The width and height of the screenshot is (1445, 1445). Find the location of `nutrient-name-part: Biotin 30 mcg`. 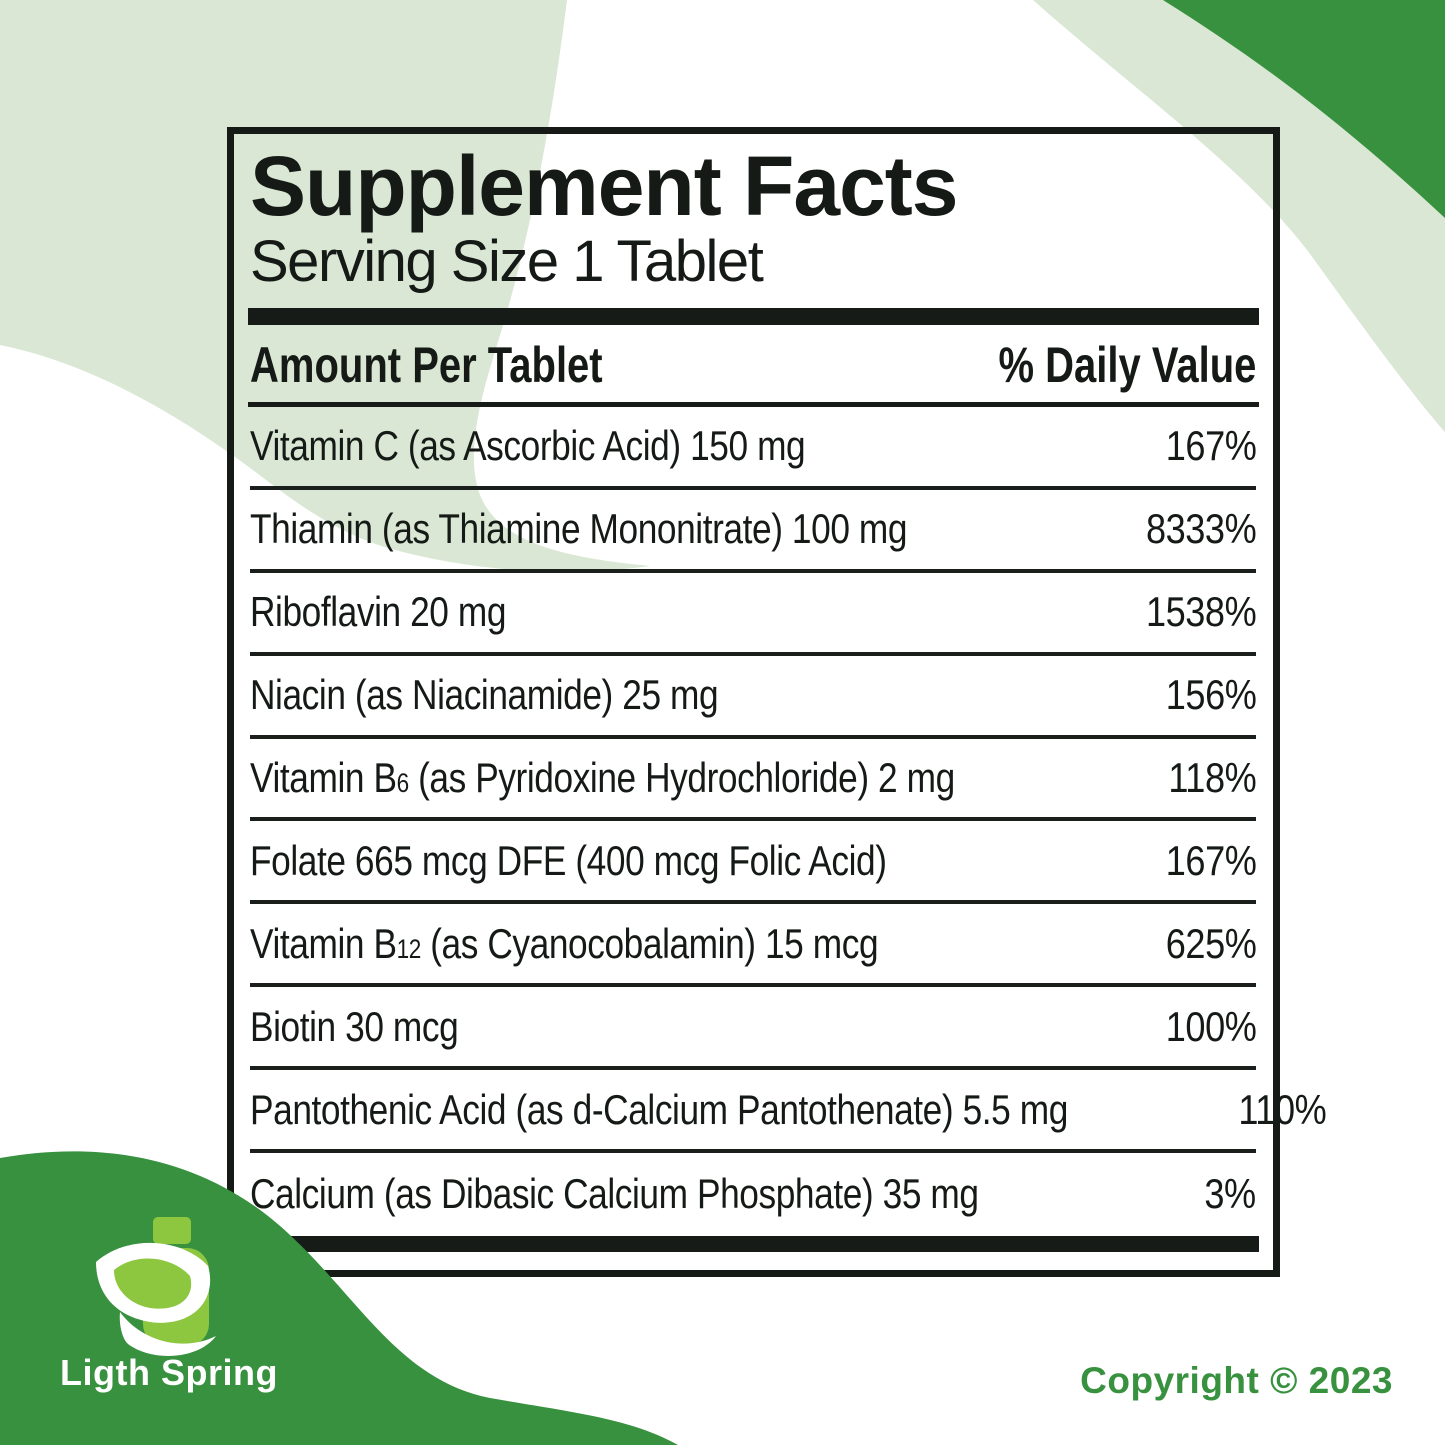

nutrient-name-part: Biotin 30 mcg is located at coordinates (354, 1026).